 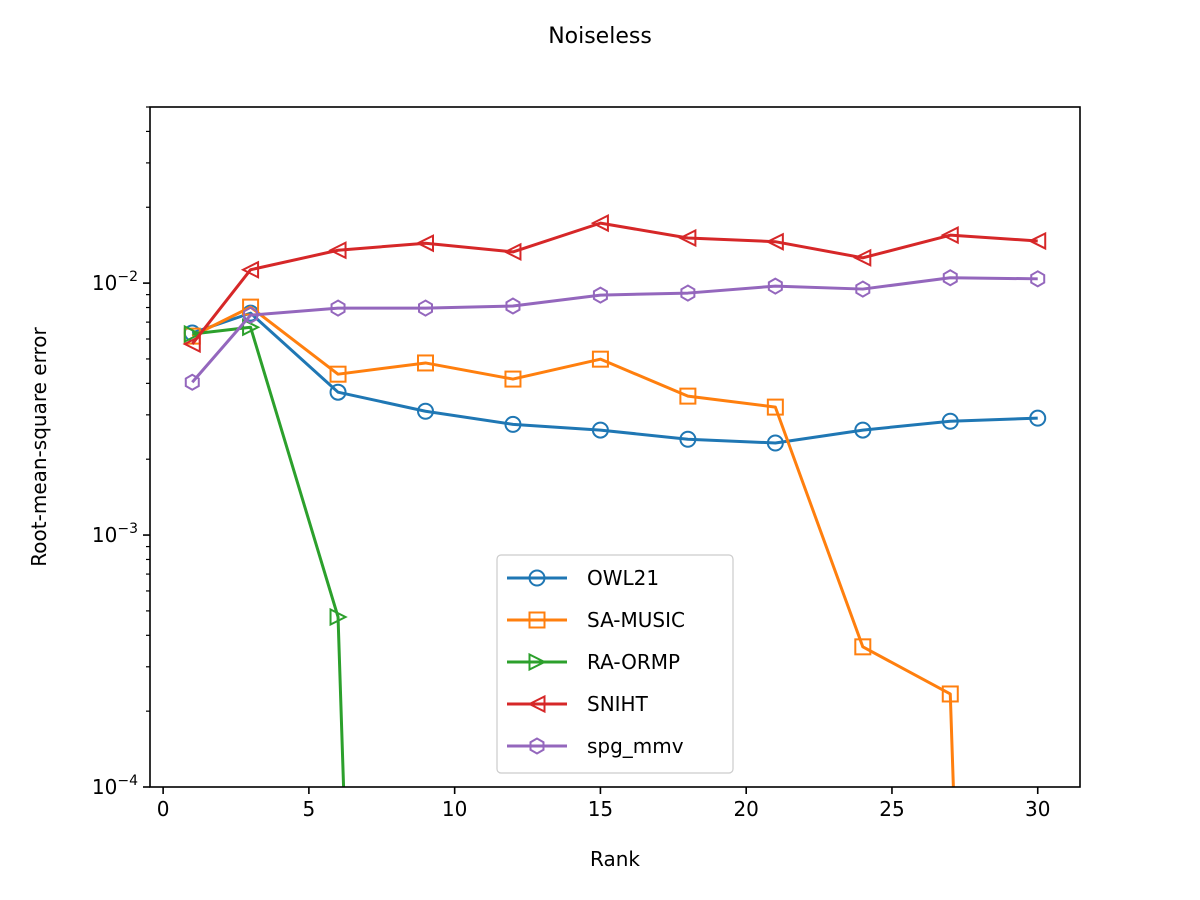 I want to click on x-tick-label: 0, so click(x=163, y=809).